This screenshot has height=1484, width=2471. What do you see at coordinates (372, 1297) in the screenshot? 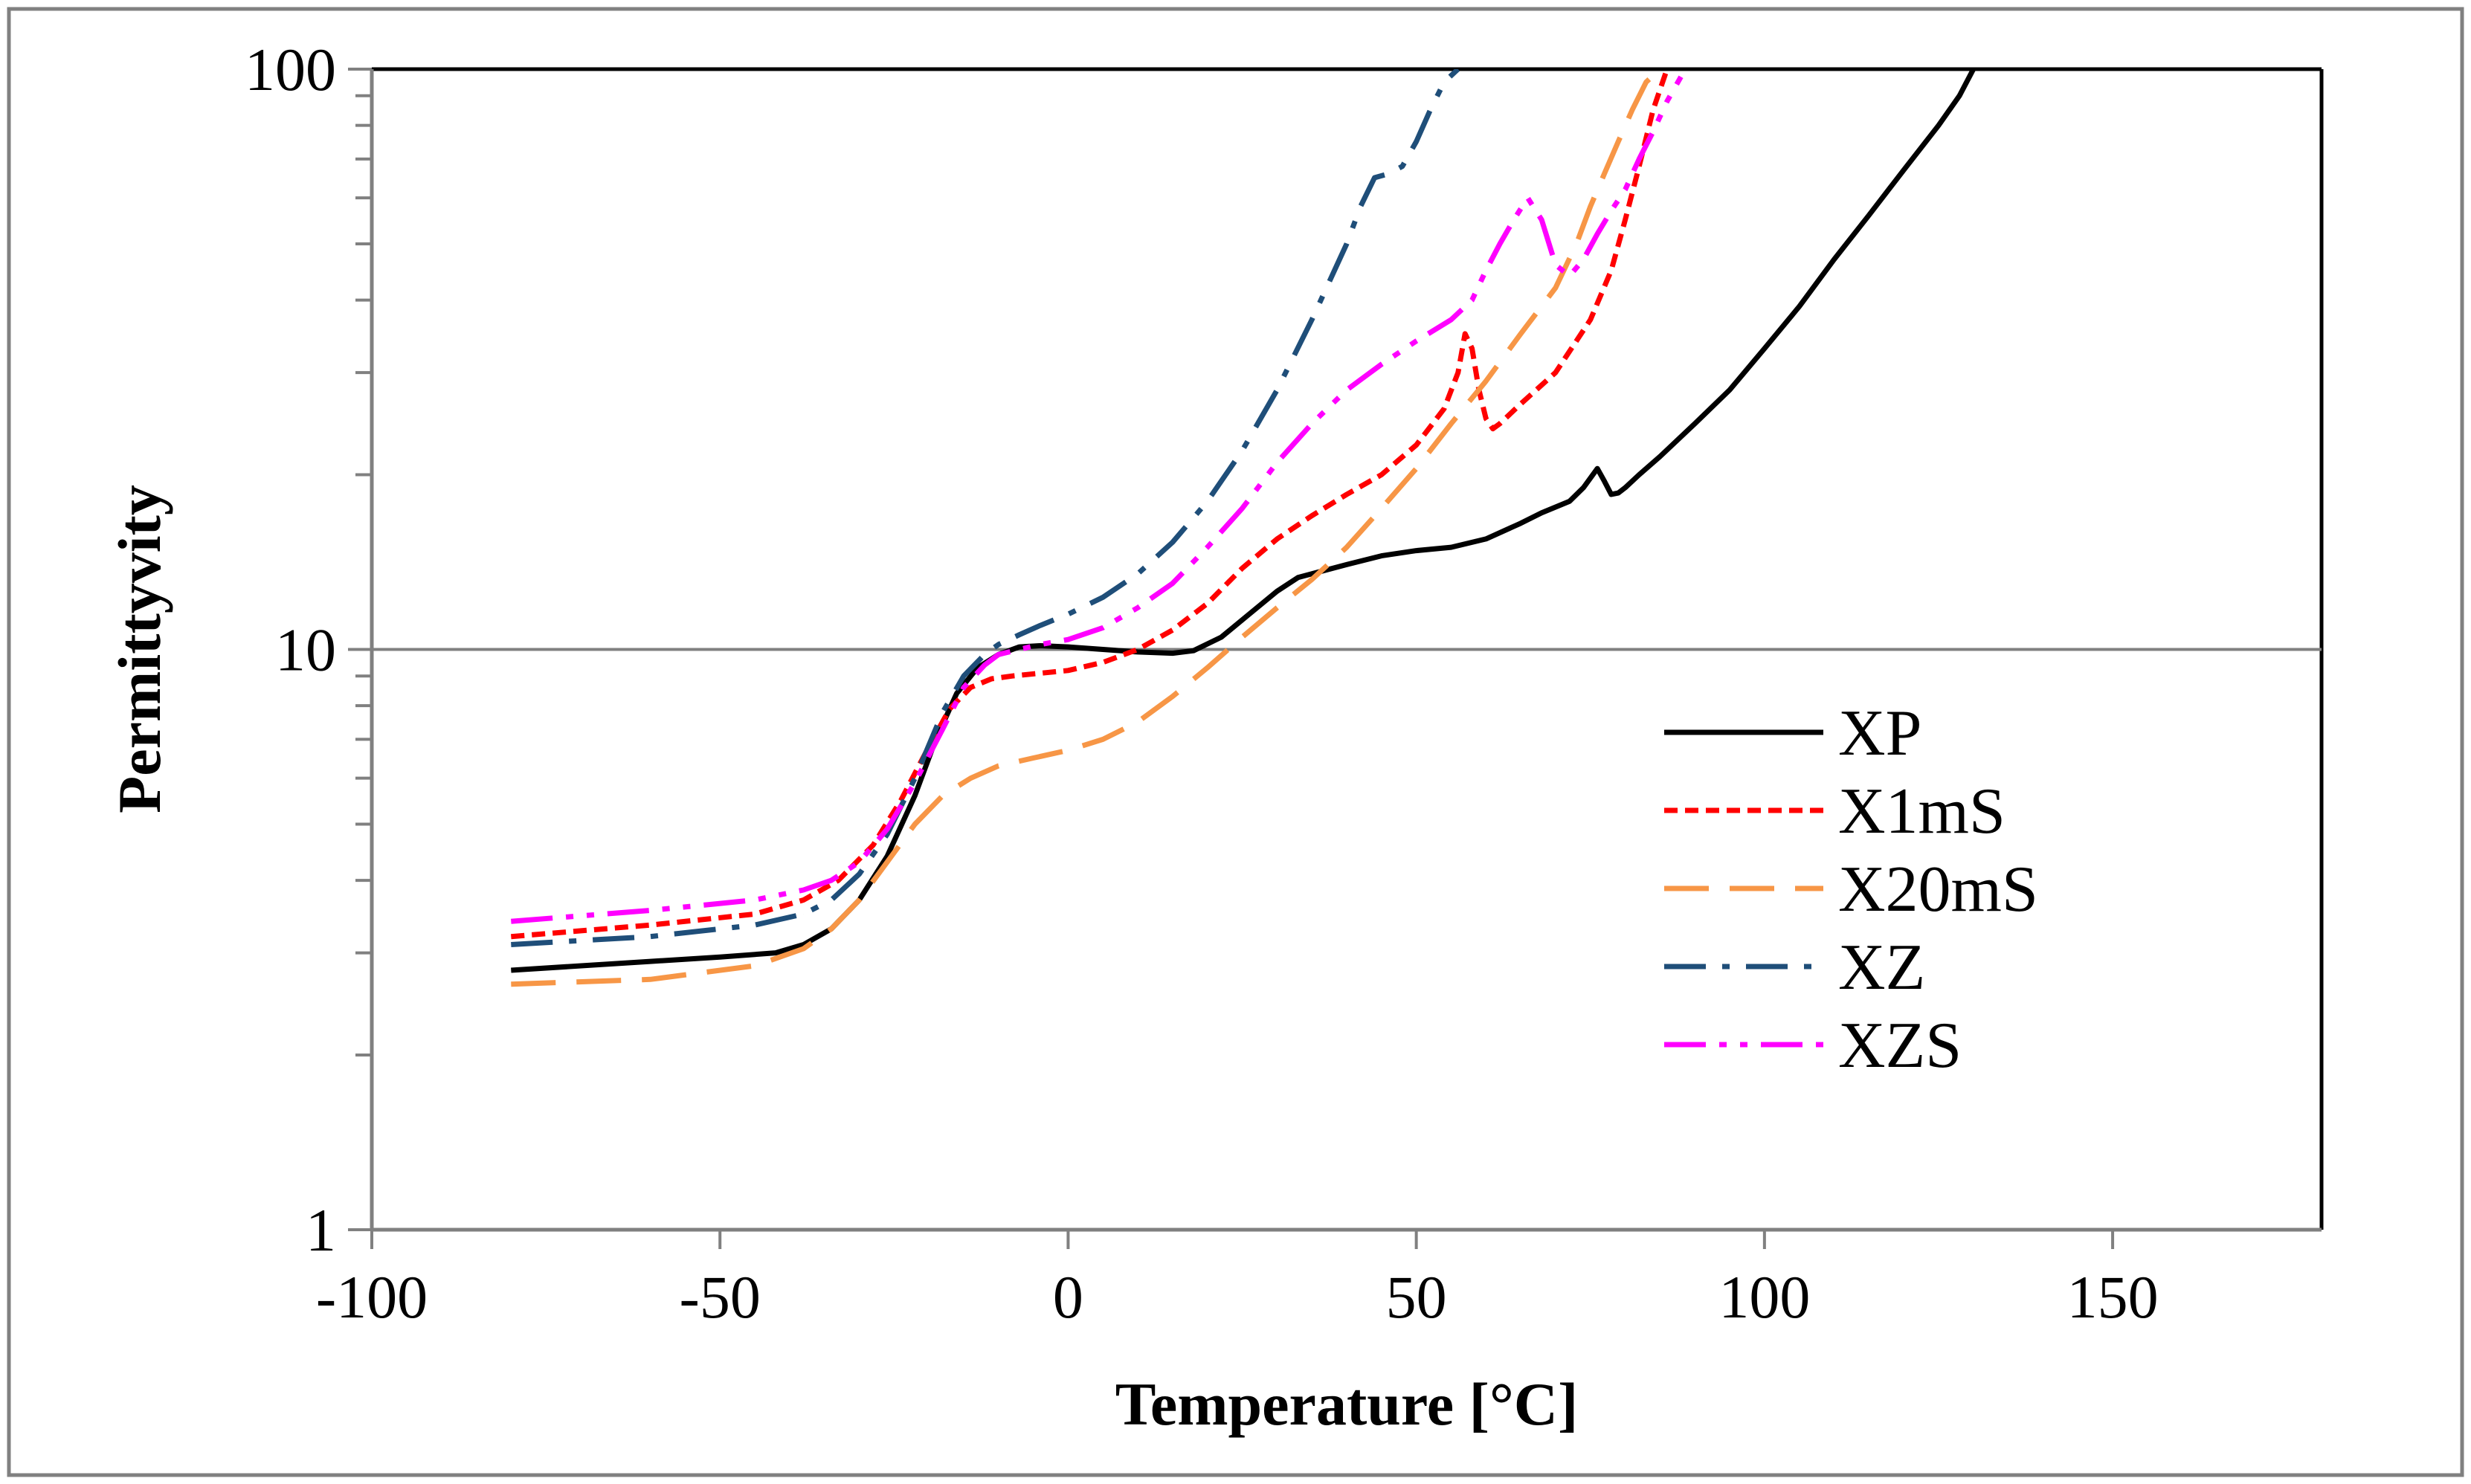
I see `x-tick-label: -100` at bounding box center [372, 1297].